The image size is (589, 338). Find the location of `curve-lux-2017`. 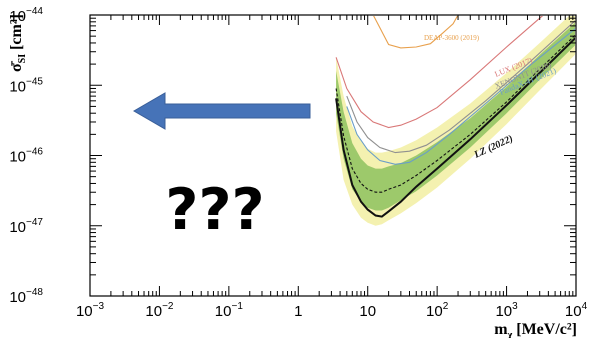

curve-lux-2017 is located at coordinates (439, 72).